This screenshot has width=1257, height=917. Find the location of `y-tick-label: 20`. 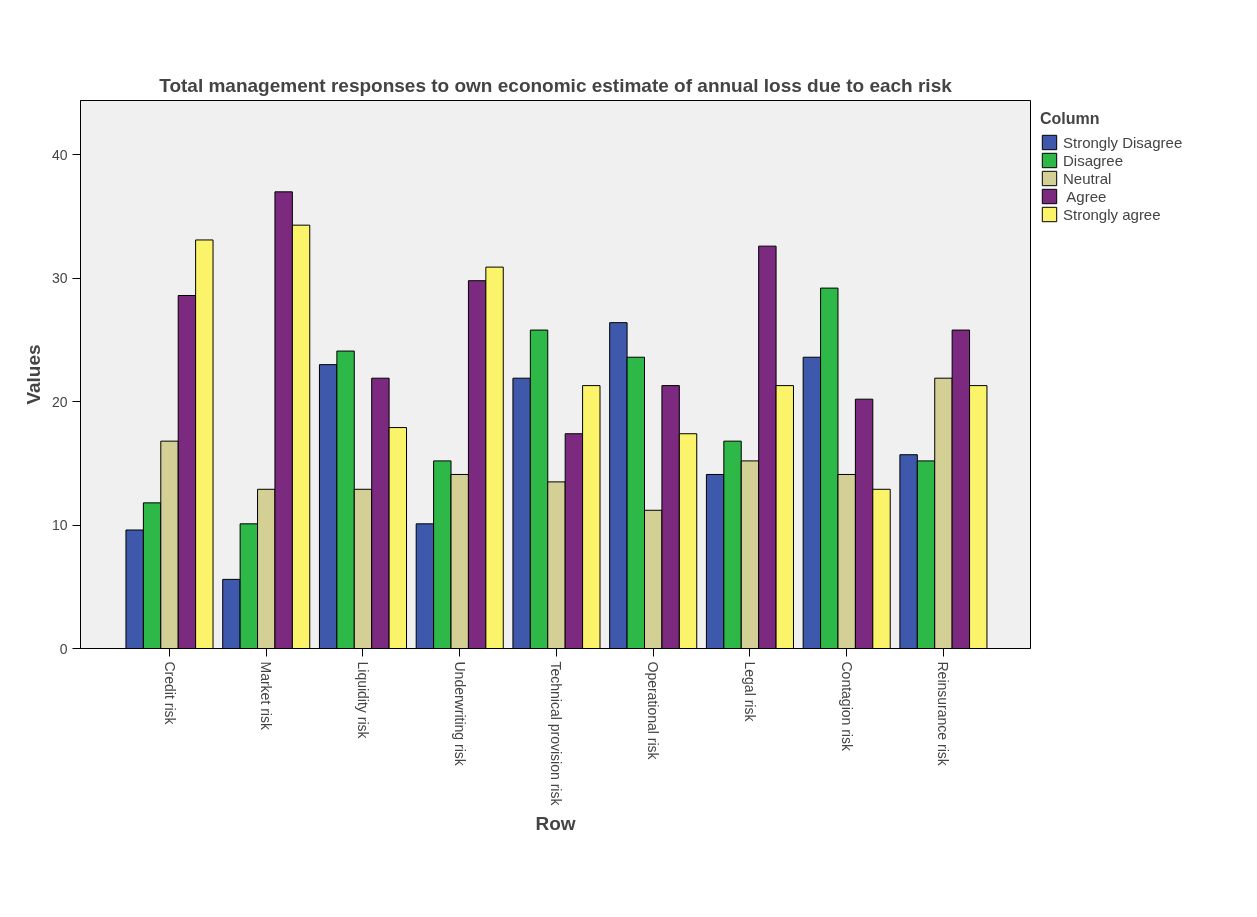

y-tick-label: 20 is located at coordinates (59, 401).